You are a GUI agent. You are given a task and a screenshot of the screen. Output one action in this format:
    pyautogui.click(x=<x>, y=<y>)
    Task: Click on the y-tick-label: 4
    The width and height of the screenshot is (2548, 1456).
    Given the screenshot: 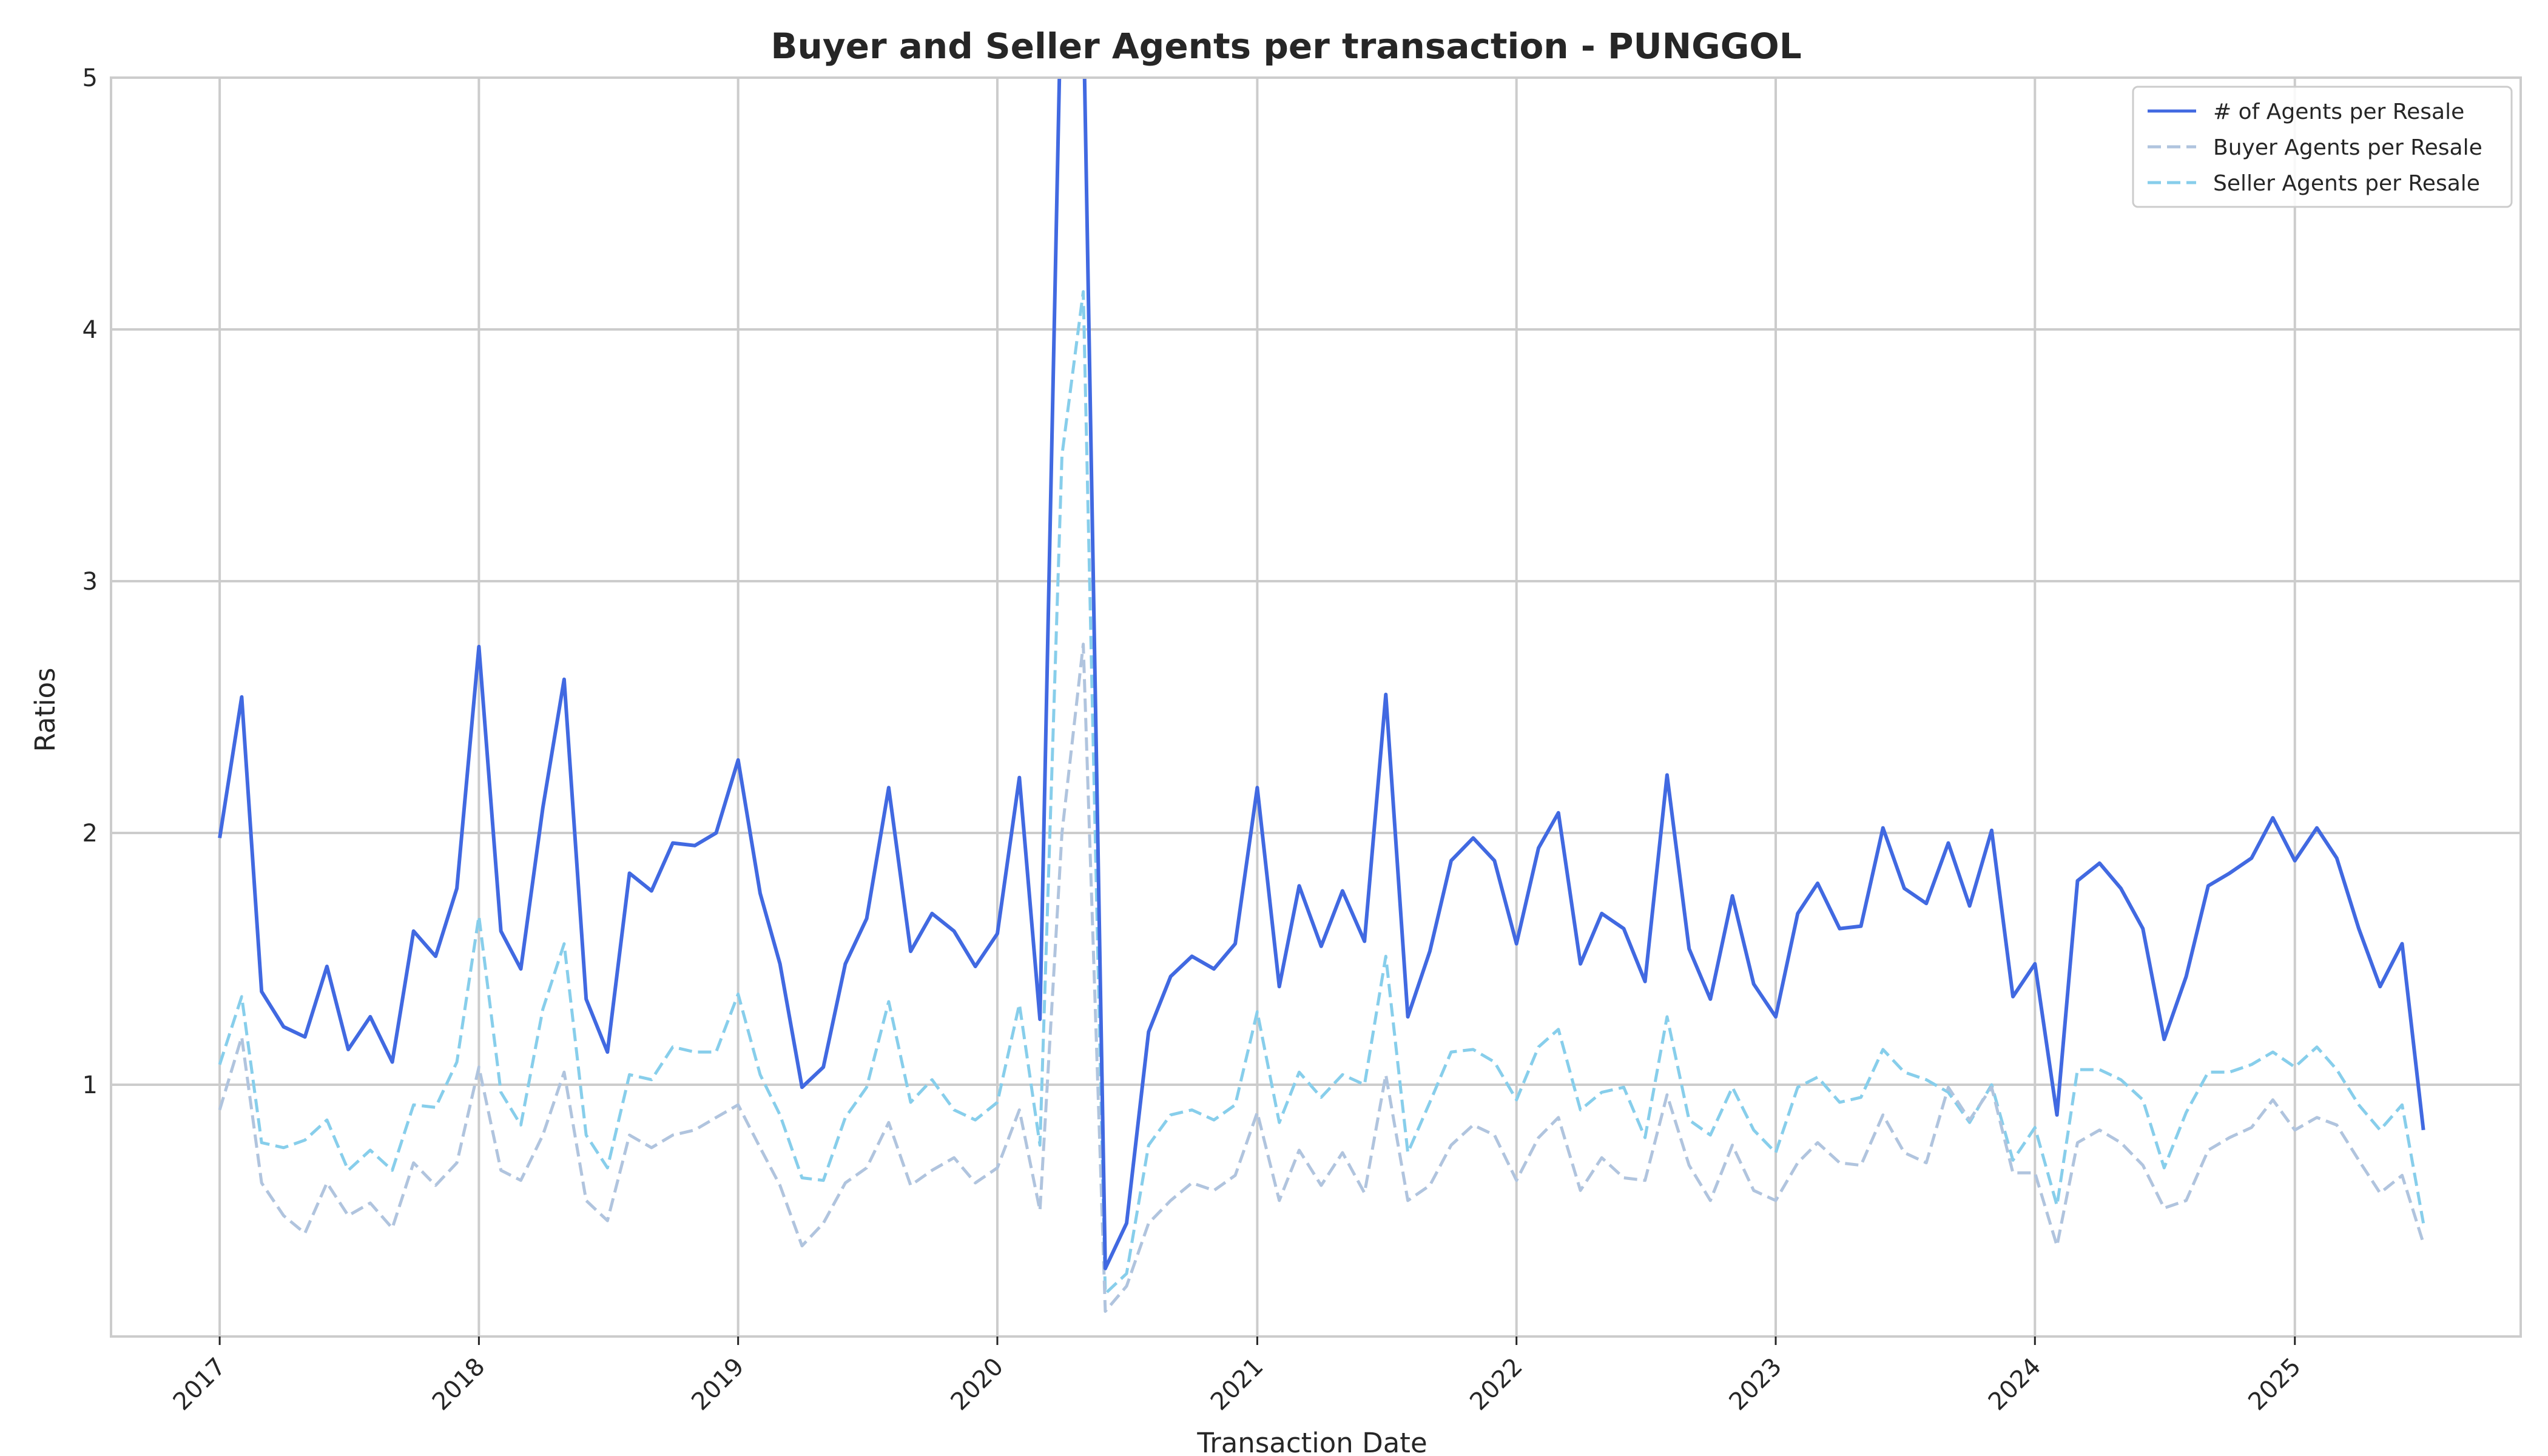 What is the action you would take?
    pyautogui.click(x=90, y=330)
    